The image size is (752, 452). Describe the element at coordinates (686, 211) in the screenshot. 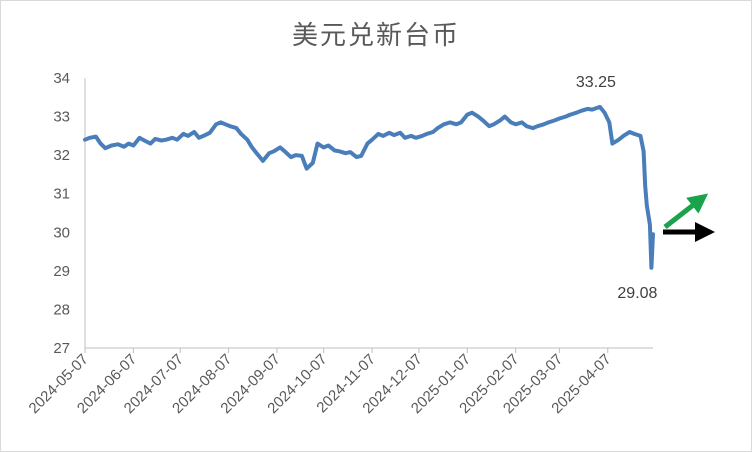

I see `green-up-arrow` at that location.